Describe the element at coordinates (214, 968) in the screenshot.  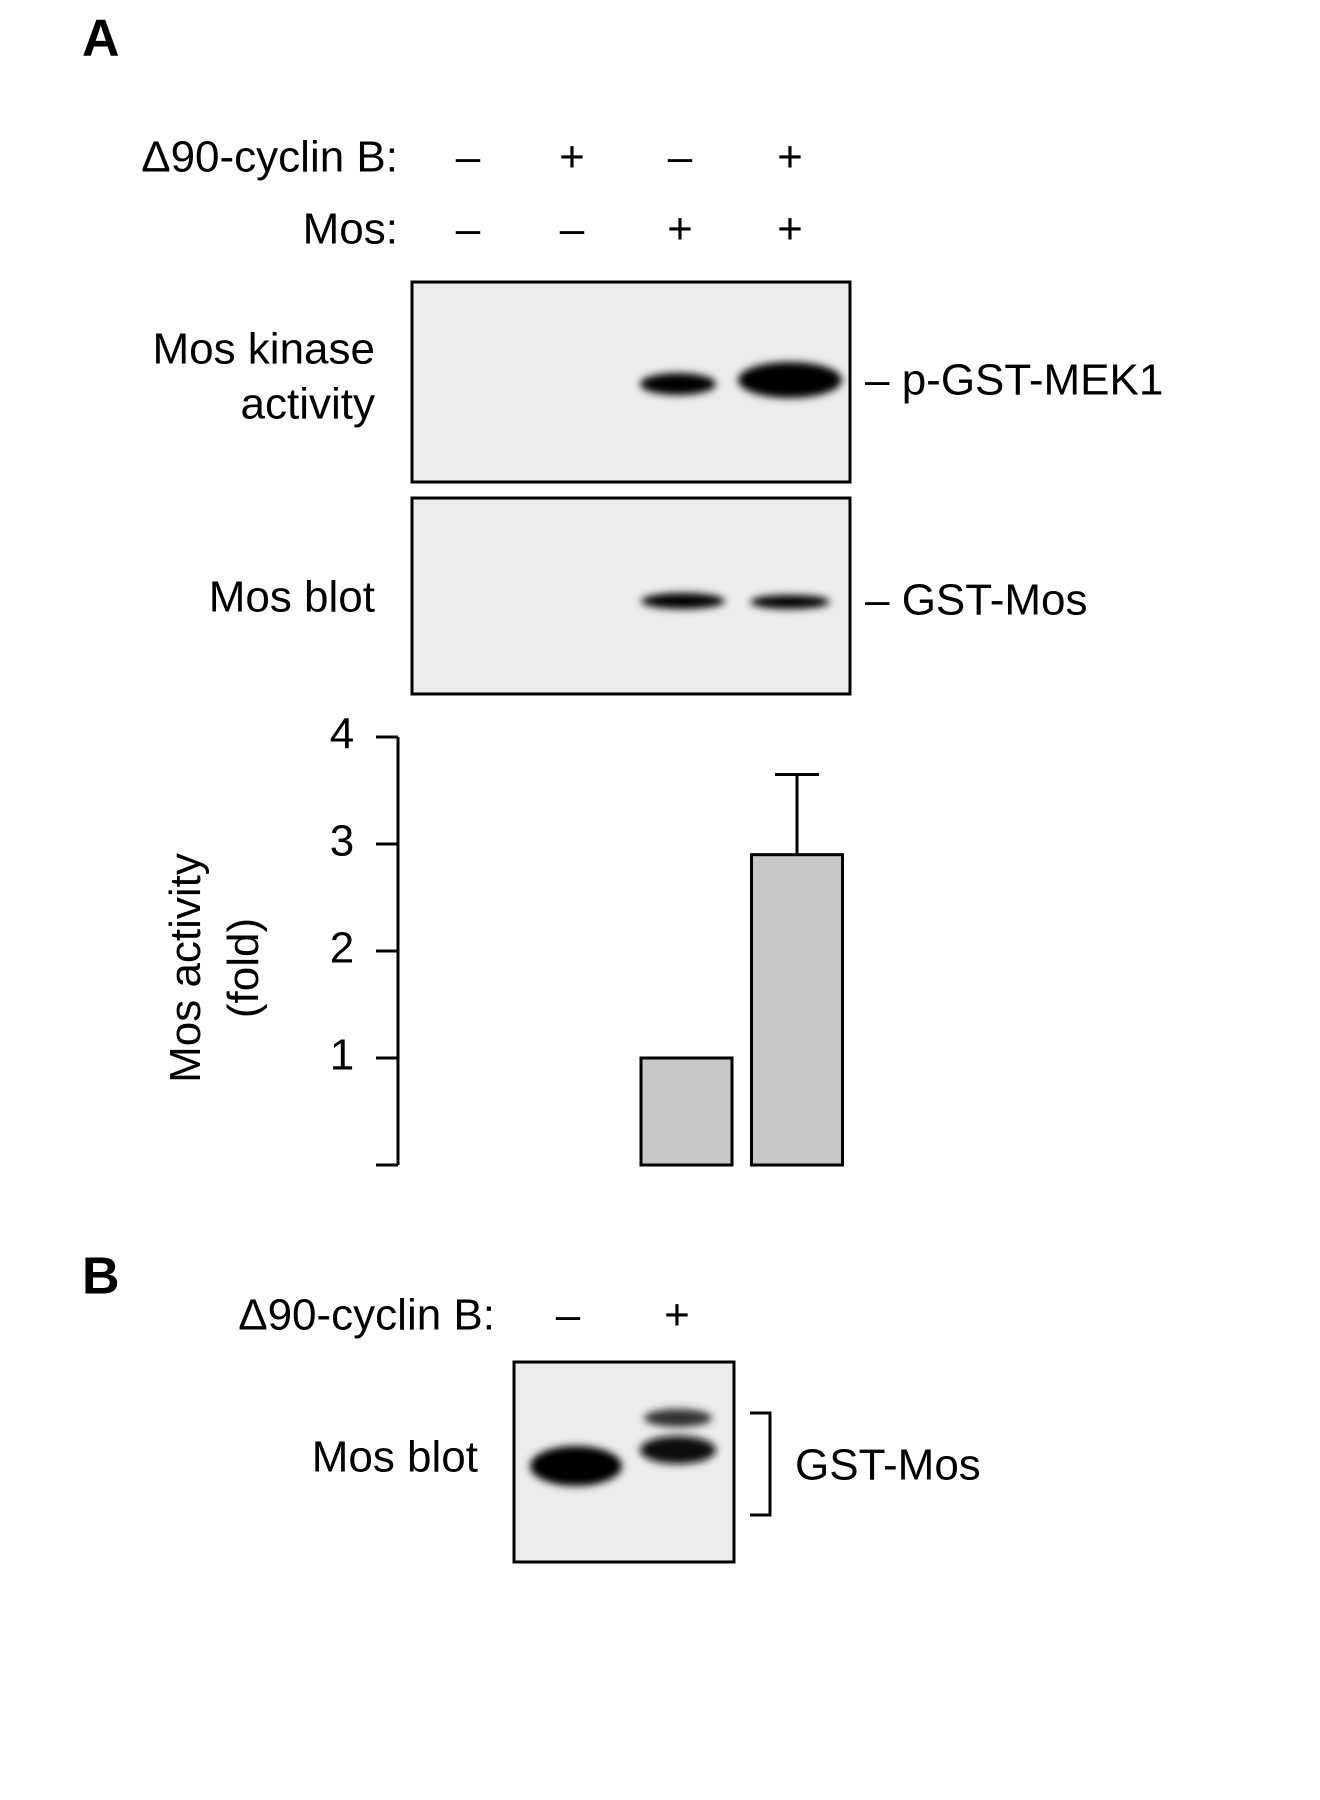
I see `y-axis-label: Mos activity (fold)` at that location.